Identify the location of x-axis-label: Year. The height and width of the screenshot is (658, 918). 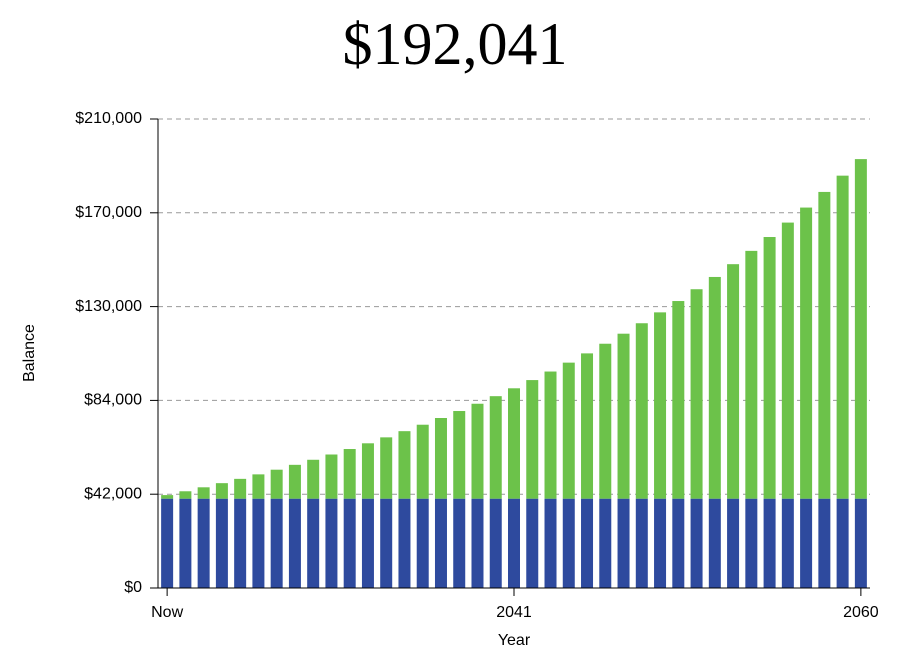
(514, 640).